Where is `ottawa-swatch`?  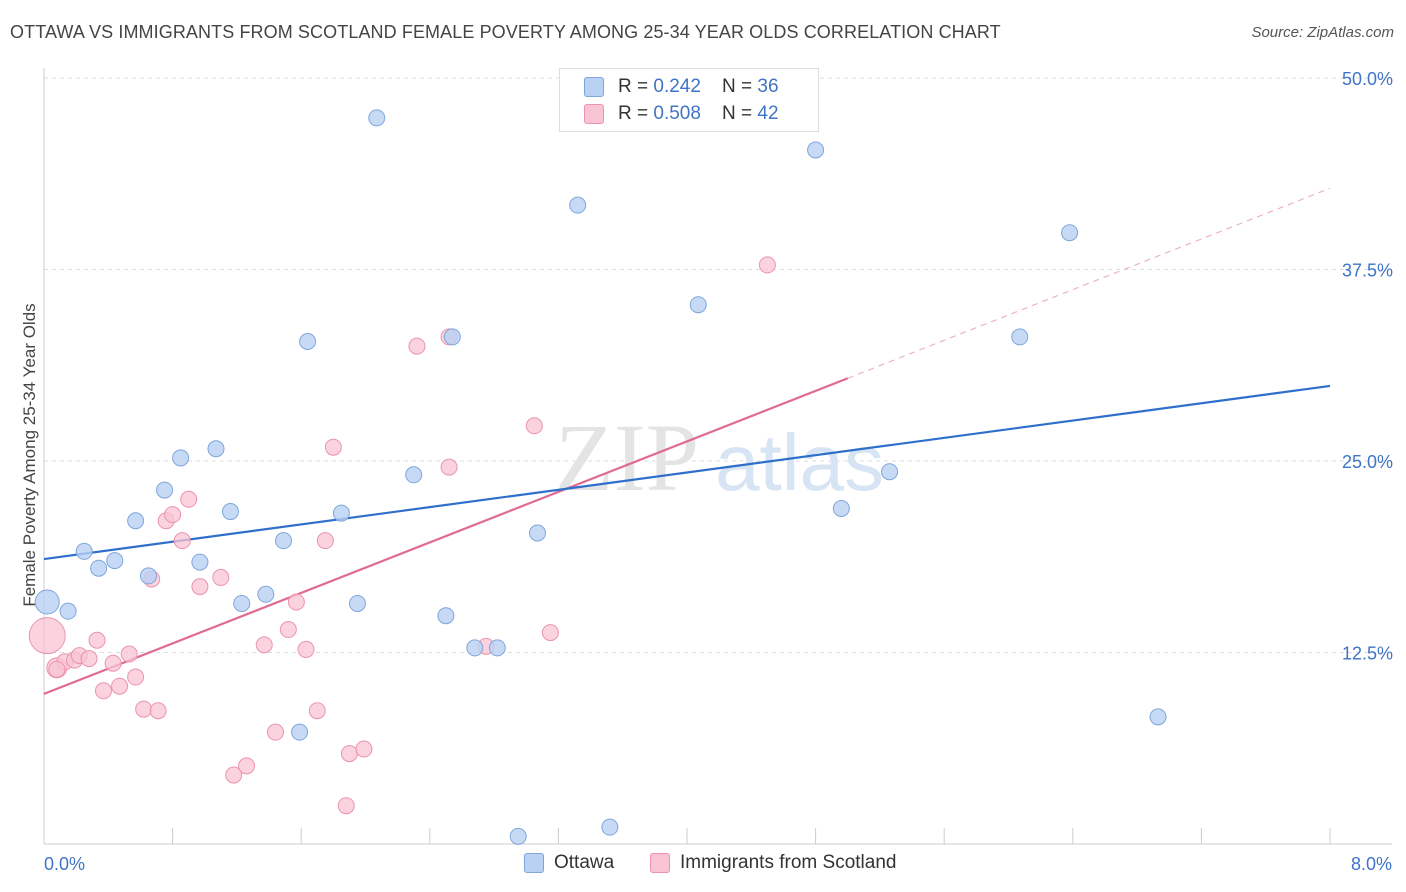
ottawa-swatch is located at coordinates (594, 87).